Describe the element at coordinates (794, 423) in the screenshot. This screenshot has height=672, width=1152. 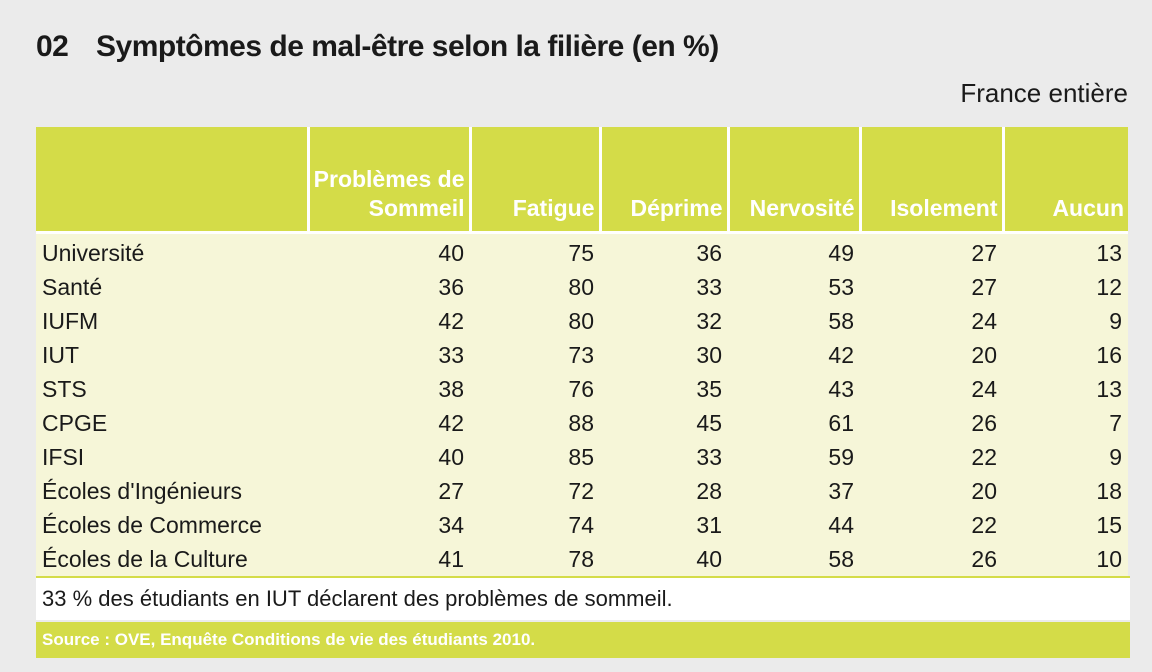
I see `cell: 61` at that location.